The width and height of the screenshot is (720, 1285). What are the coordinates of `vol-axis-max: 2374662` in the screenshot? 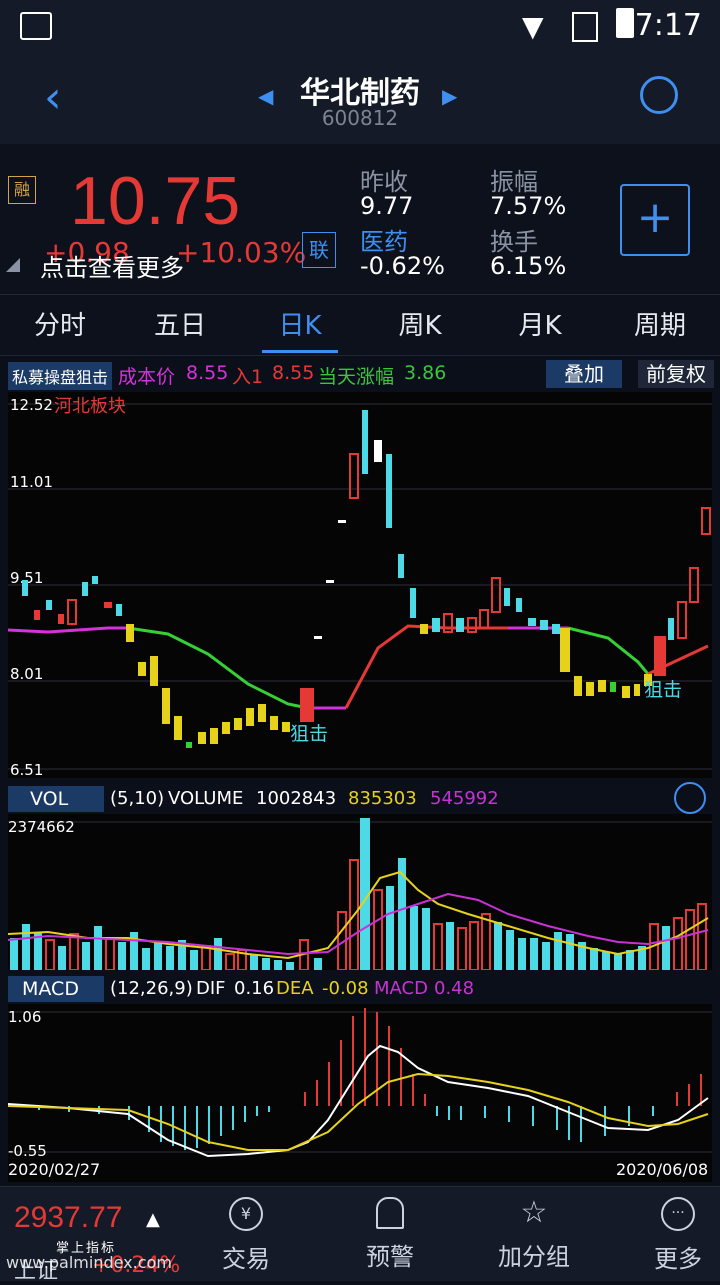 It's located at (41, 827).